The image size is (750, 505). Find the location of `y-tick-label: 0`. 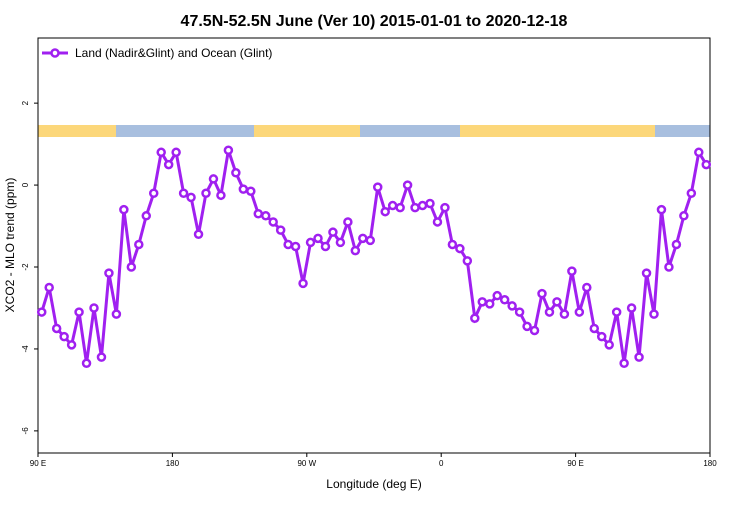

y-tick-label: 0 is located at coordinates (25, 184).